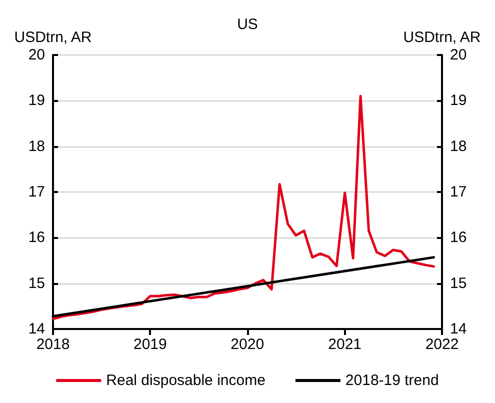 This screenshot has width=495, height=403. Describe the element at coordinates (150, 344) in the screenshot. I see `x-tick-label: 2019` at that location.